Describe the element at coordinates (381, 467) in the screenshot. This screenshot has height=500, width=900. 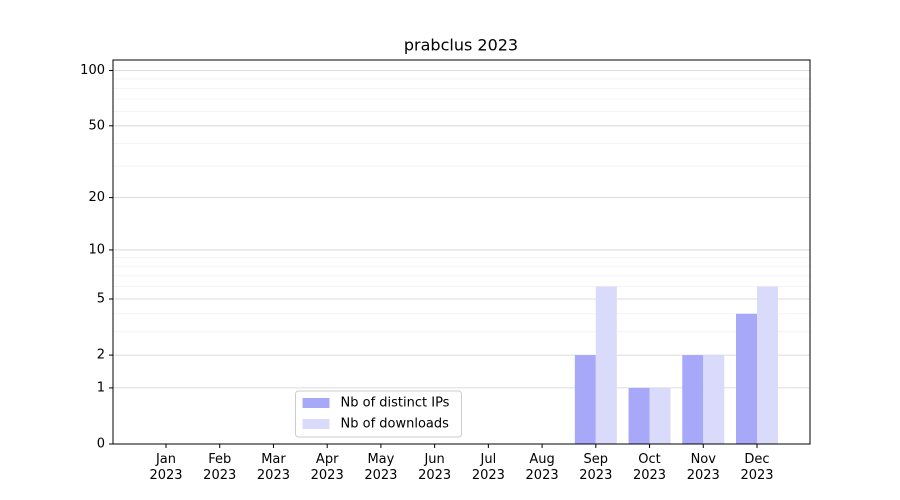
I see `x-tick-label: May 2023` at that location.